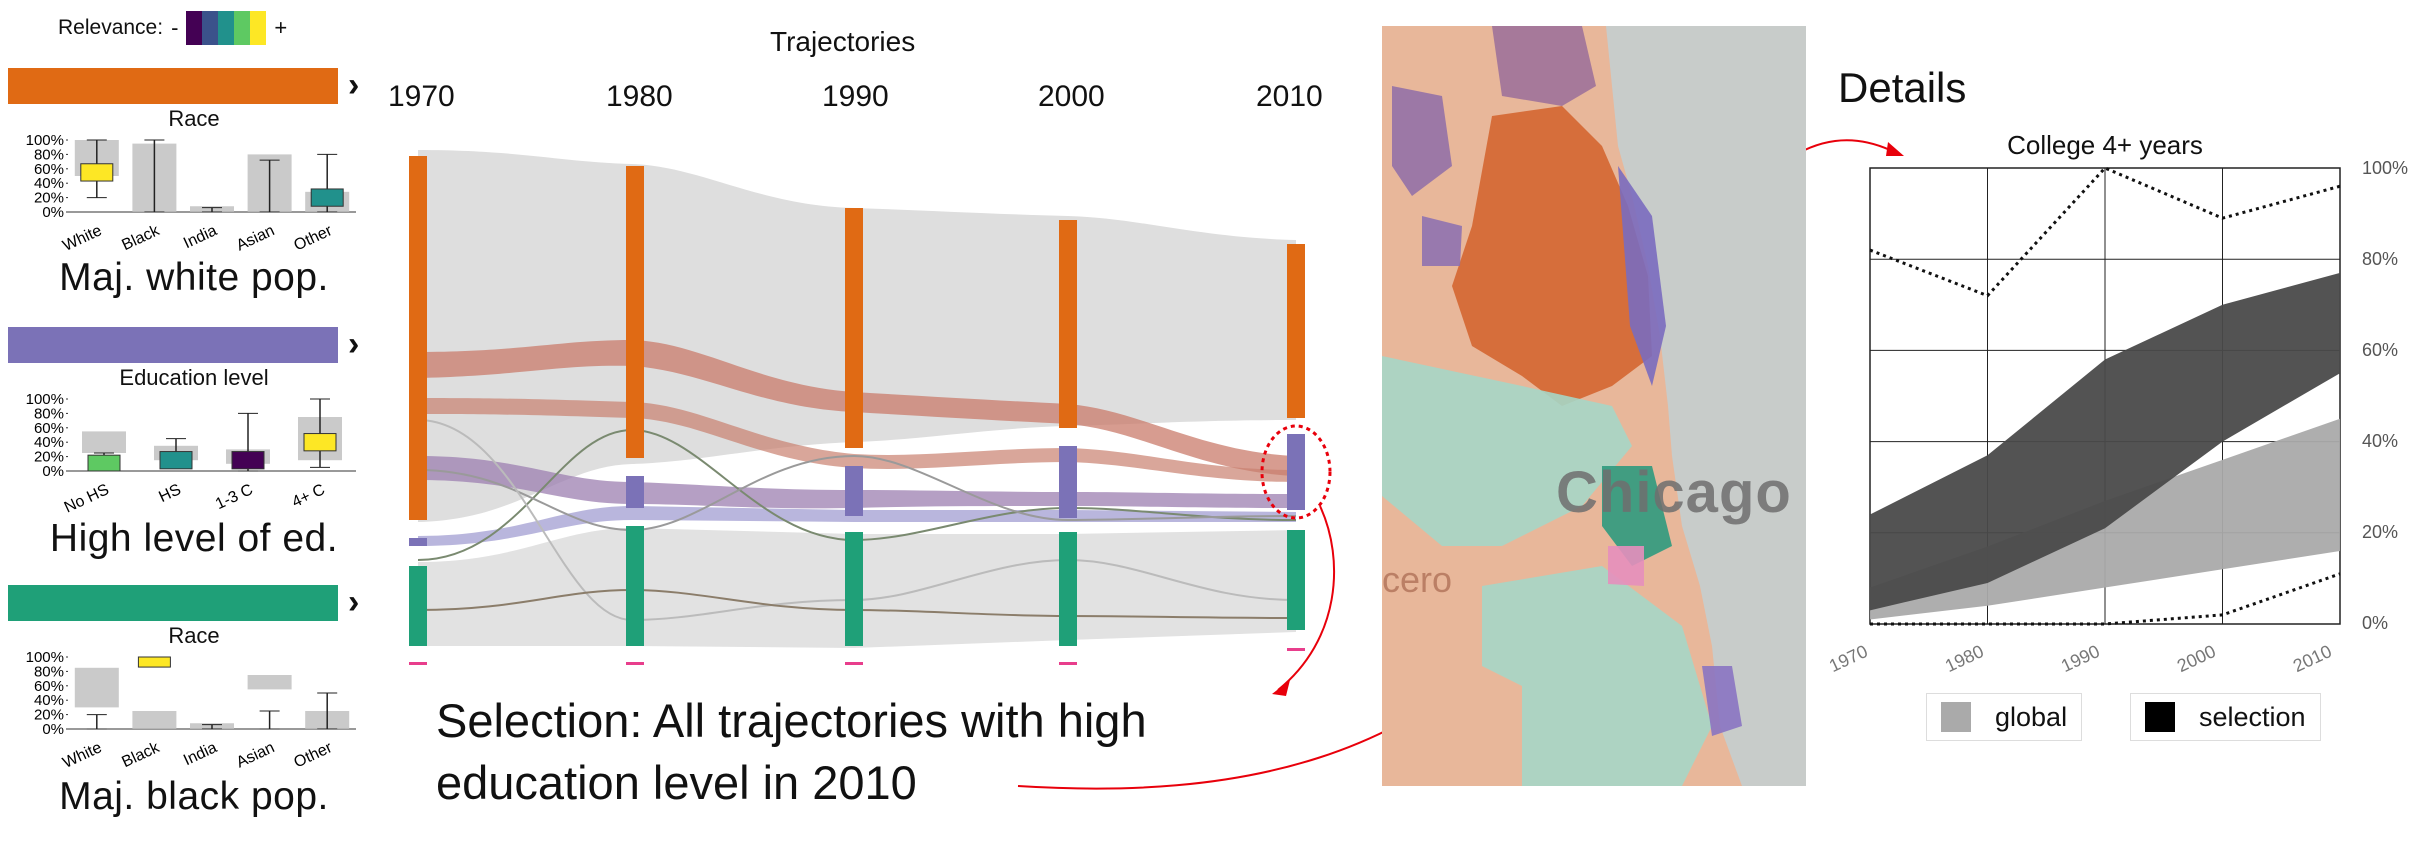 This screenshot has height=849, width=2419. I want to click on relevance-label: Relevance:, so click(111, 27).